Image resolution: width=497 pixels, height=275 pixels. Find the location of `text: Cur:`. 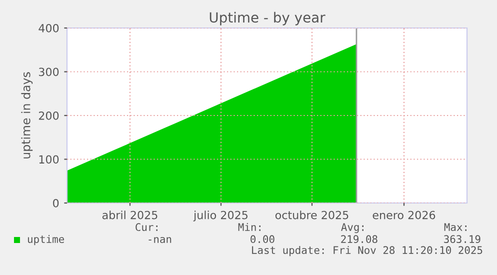

text: Cur: is located at coordinates (147, 227).